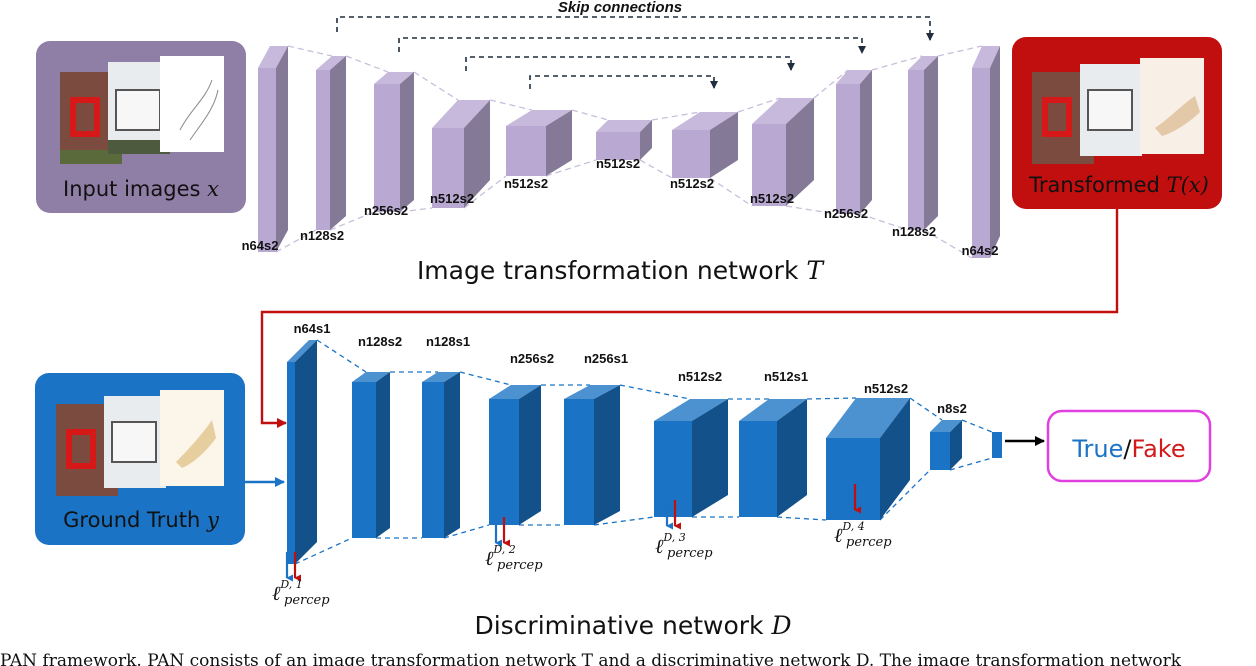 The width and height of the screenshot is (1256, 666). I want to click on network-d-layer-label: n512s2, so click(886, 388).